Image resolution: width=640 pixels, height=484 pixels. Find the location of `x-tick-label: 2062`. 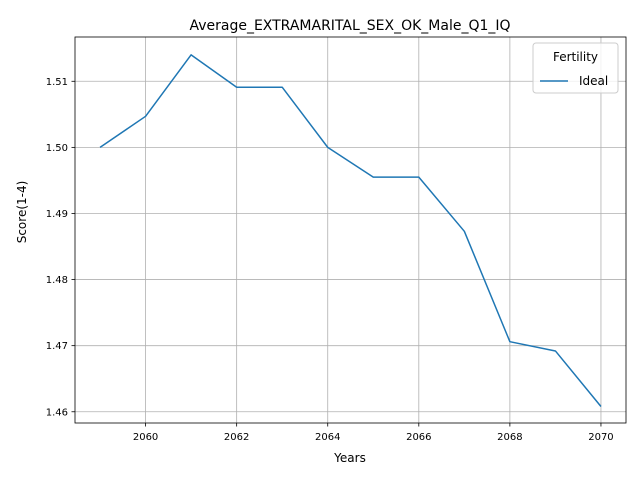

x-tick-label: 2062 is located at coordinates (236, 437).